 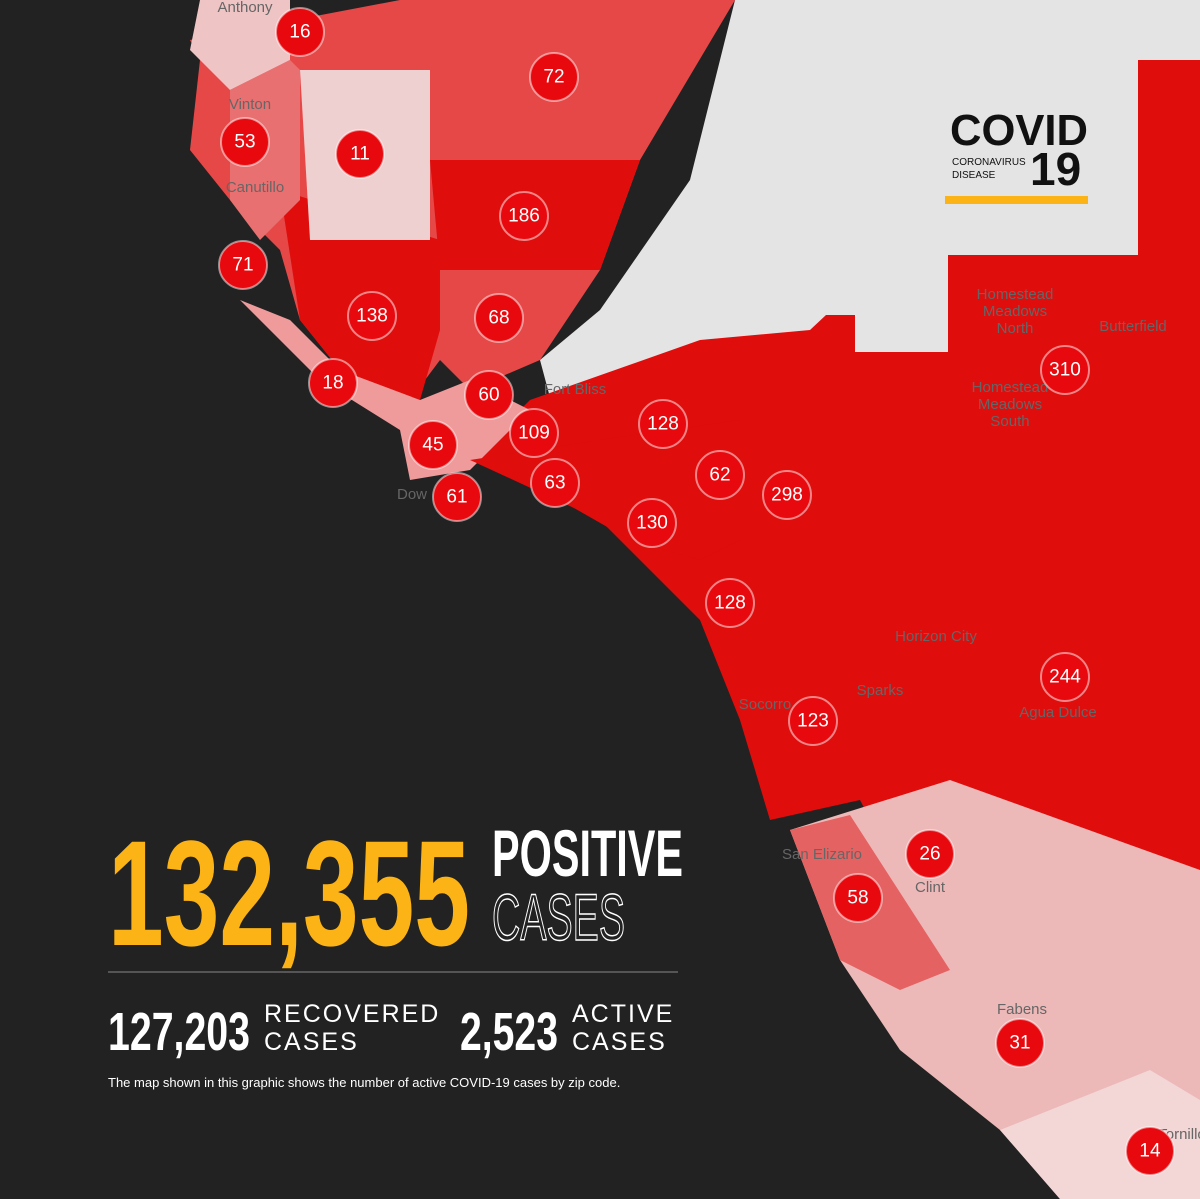 What do you see at coordinates (575, 389) in the screenshot?
I see `place-label: Fort Bliss` at bounding box center [575, 389].